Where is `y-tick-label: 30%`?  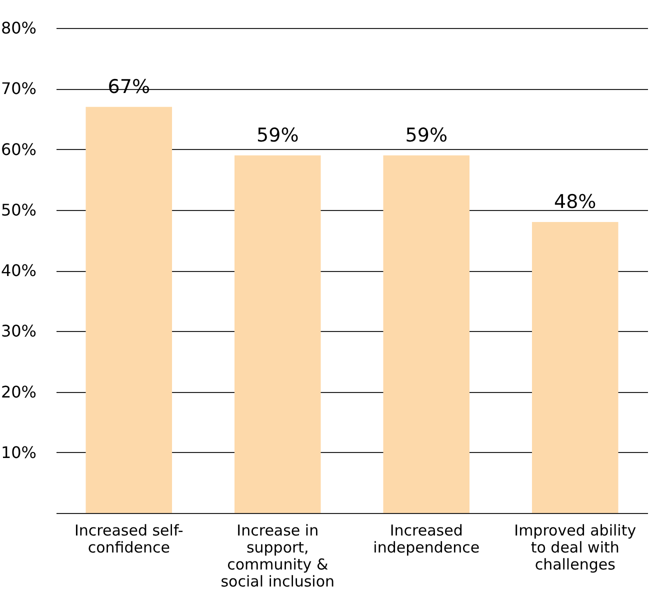 y-tick-label: 30% is located at coordinates (18, 331).